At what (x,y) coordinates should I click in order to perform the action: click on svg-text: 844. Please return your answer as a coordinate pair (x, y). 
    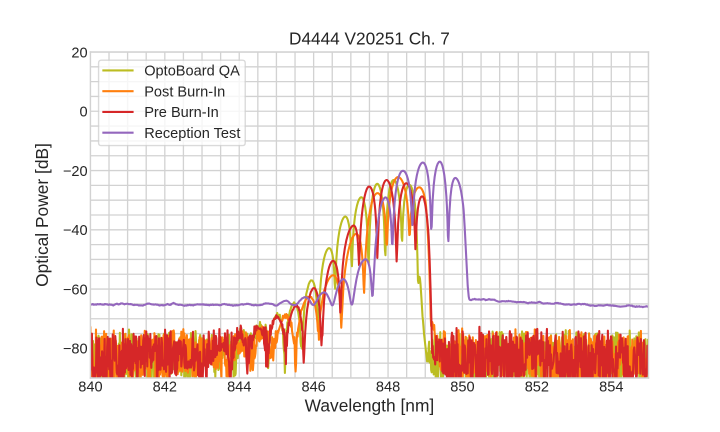
    Looking at the image, I should click on (239, 388).